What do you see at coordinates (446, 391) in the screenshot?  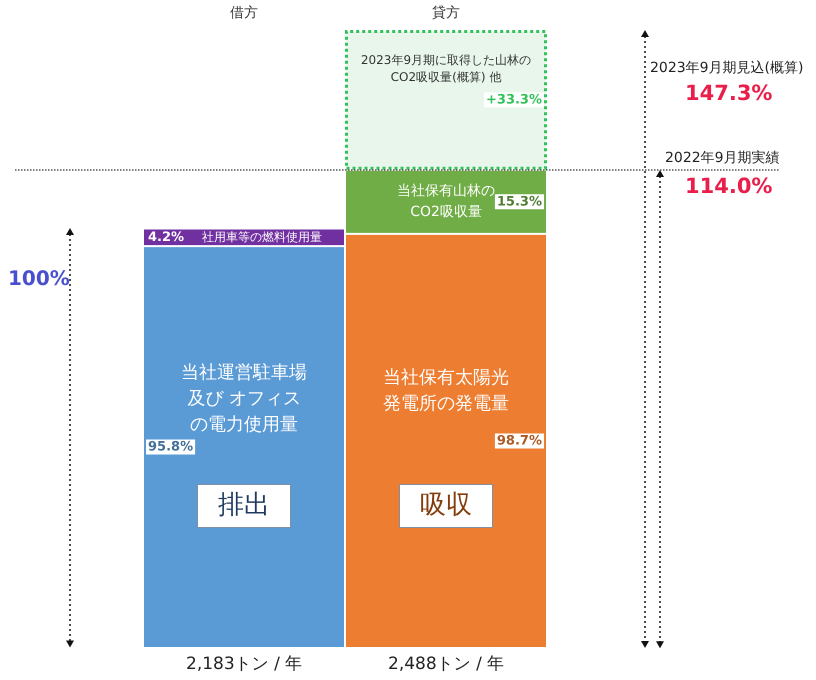 I see `series-label: 当社保有太陽光発電所の発電量` at bounding box center [446, 391].